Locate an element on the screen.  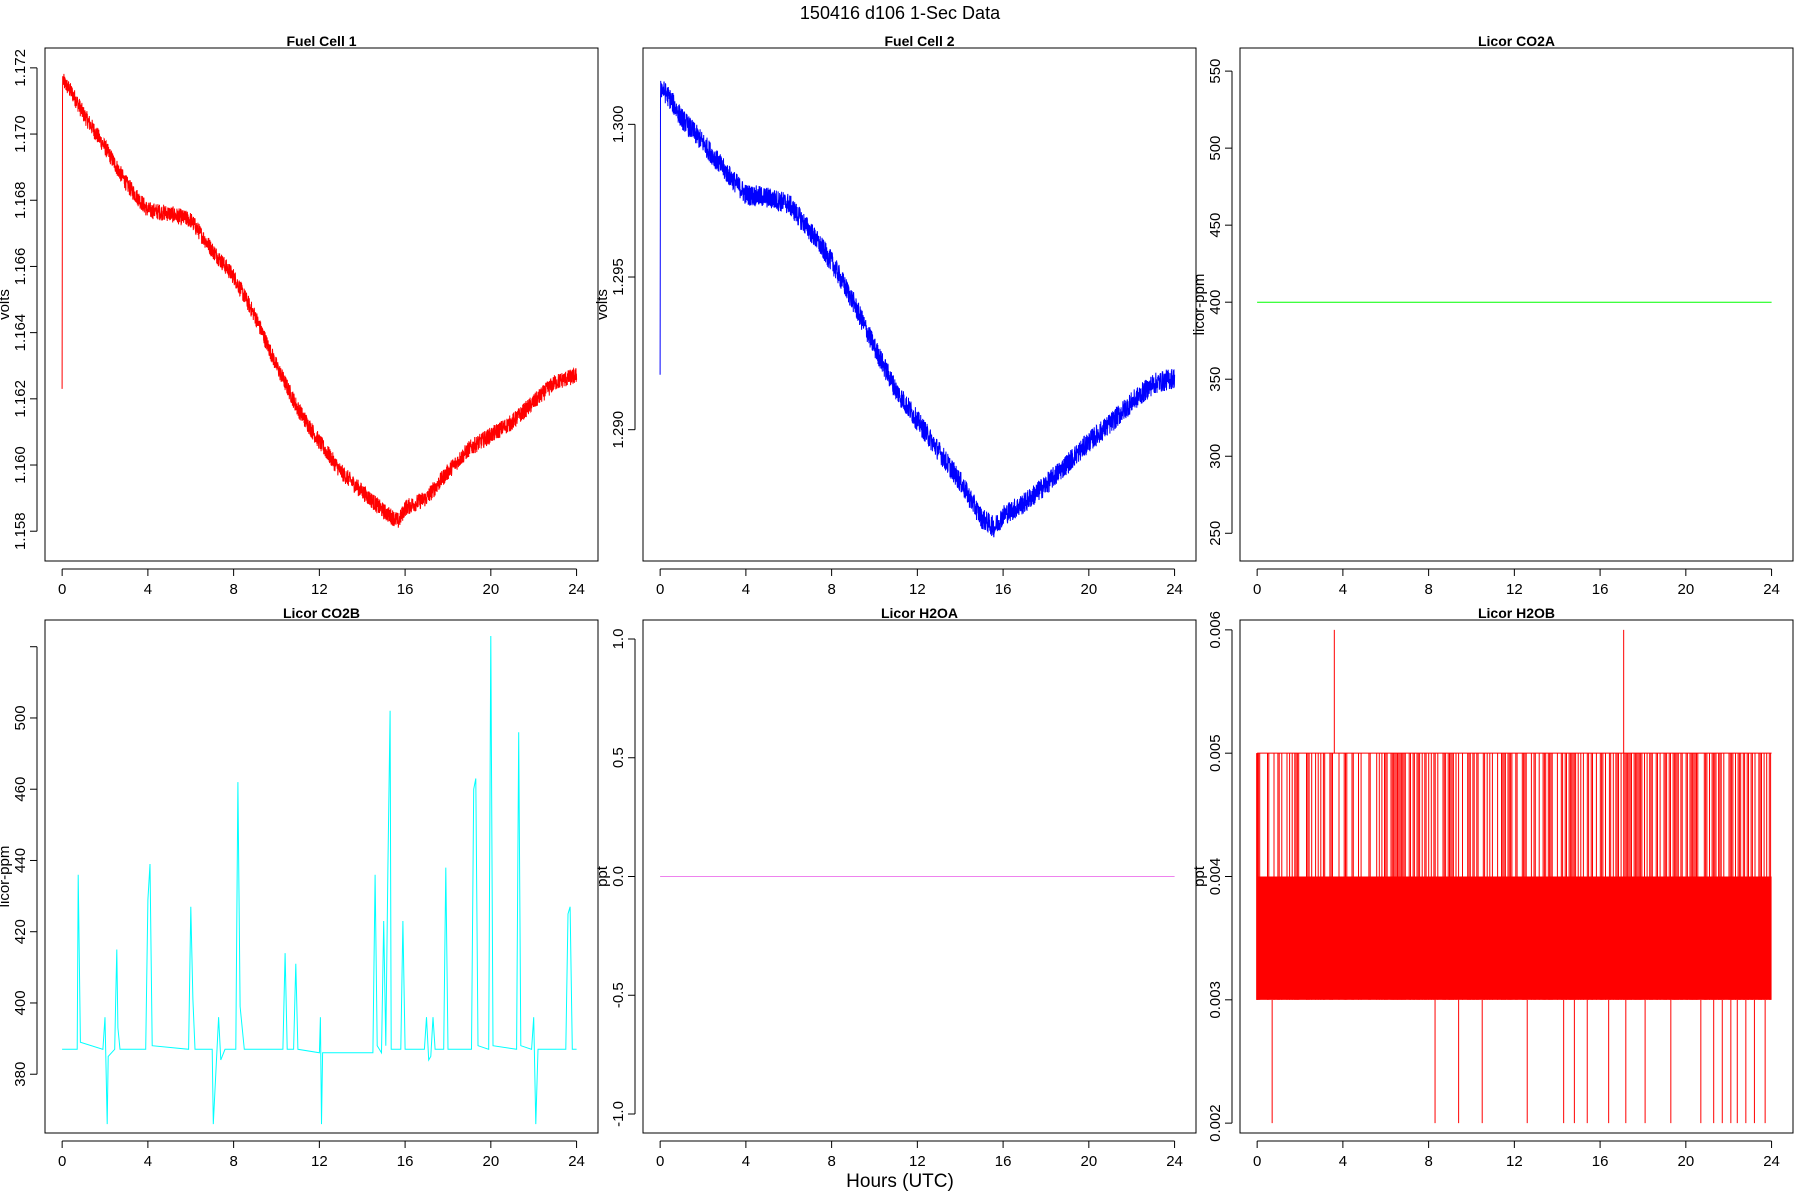
figure-xlabel: Hours (UTC) is located at coordinates (900, 1181).